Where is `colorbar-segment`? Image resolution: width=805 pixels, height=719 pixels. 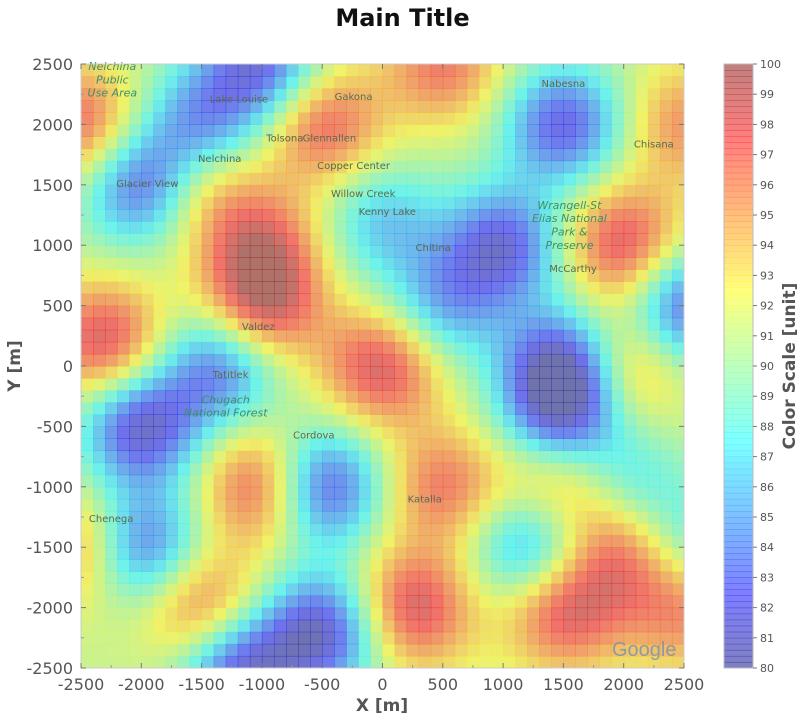
colorbar-segment is located at coordinates (738, 659).